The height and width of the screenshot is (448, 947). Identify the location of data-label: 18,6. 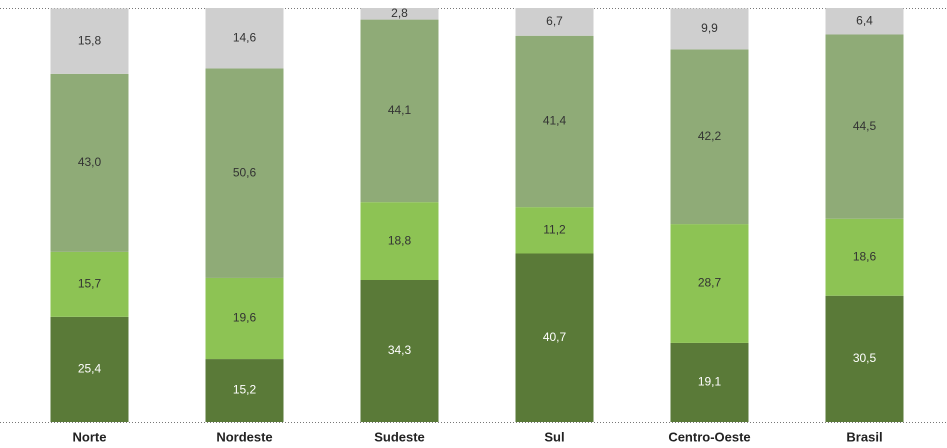
(865, 256).